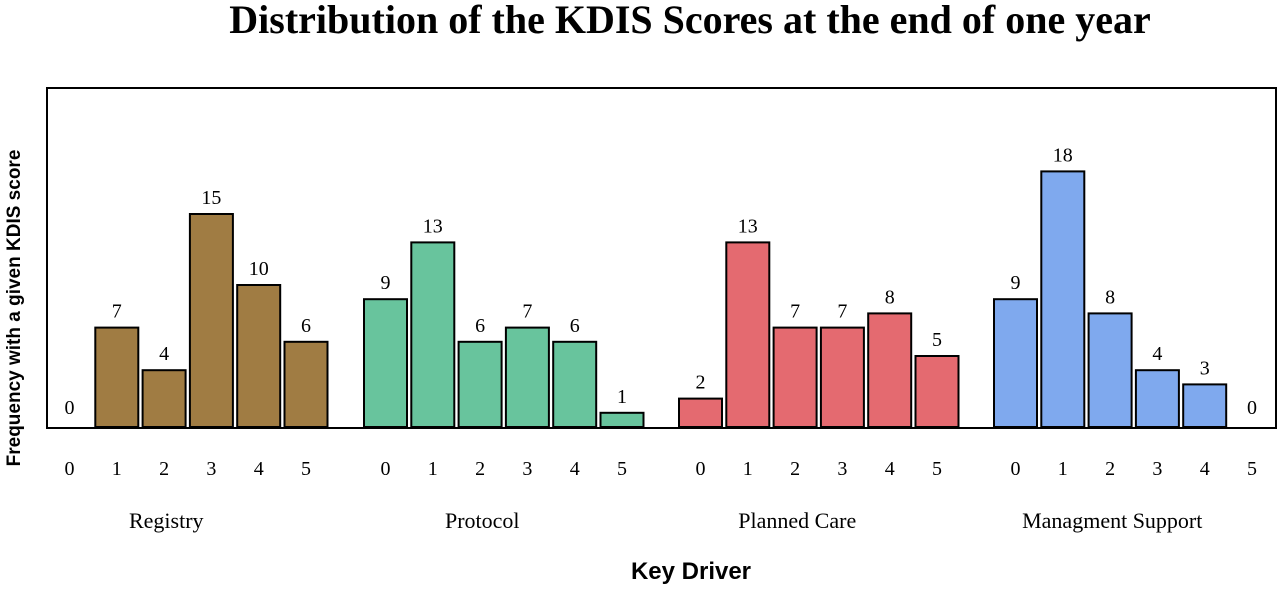 This screenshot has width=1280, height=589. Describe the element at coordinates (1063, 155) in the screenshot. I see `value-label: 18` at that location.